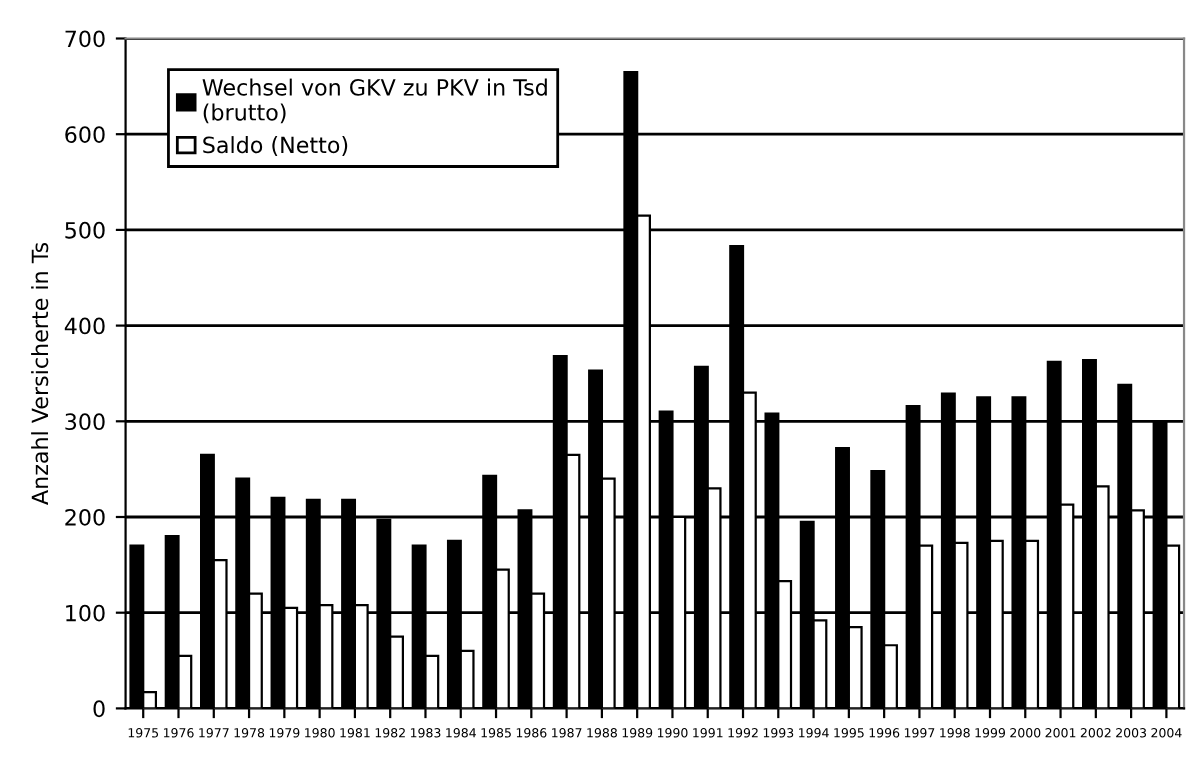 The height and width of the screenshot is (770, 1196). What do you see at coordinates (275, 146) in the screenshot?
I see `legend-label: Saldo (Netto)` at bounding box center [275, 146].